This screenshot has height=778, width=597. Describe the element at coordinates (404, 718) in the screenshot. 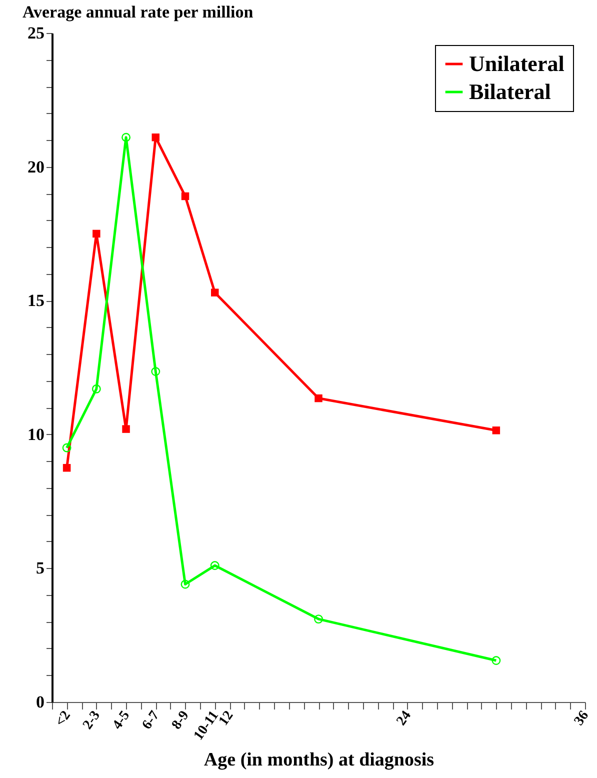

I see `x-tick-label: 24` at that location.